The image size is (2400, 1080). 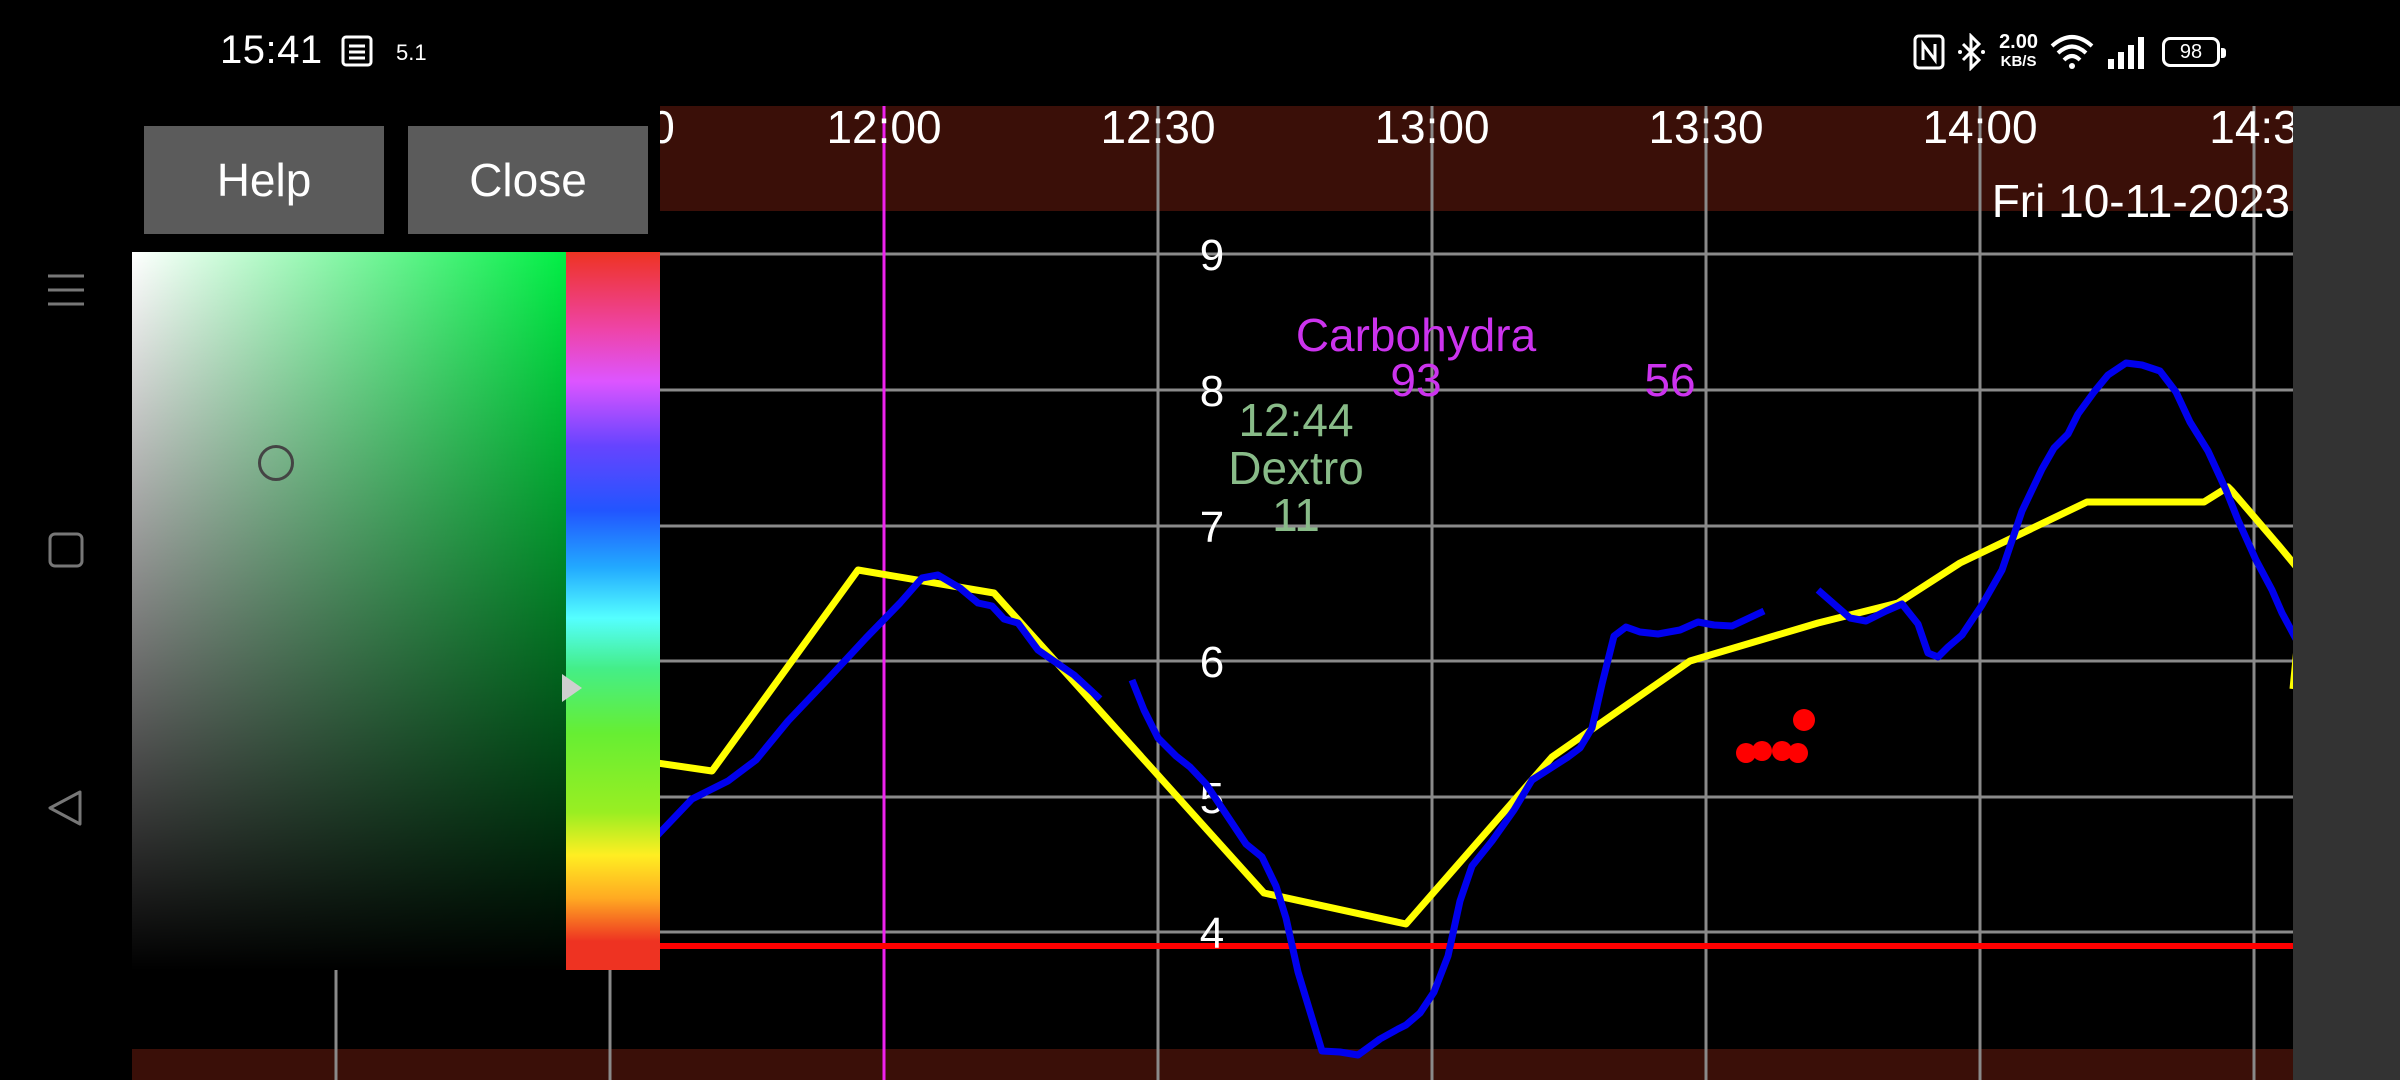 What do you see at coordinates (66, 808) in the screenshot?
I see `back-triangle-icon` at bounding box center [66, 808].